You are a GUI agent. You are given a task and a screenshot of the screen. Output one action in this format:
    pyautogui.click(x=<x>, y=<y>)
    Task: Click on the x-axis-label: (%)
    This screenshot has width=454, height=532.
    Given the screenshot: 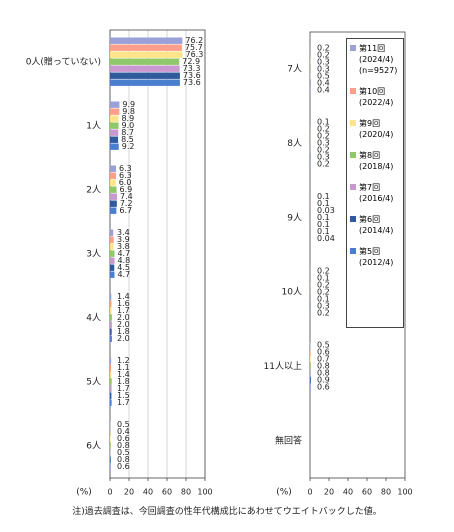 What is the action you would take?
    pyautogui.click(x=284, y=493)
    